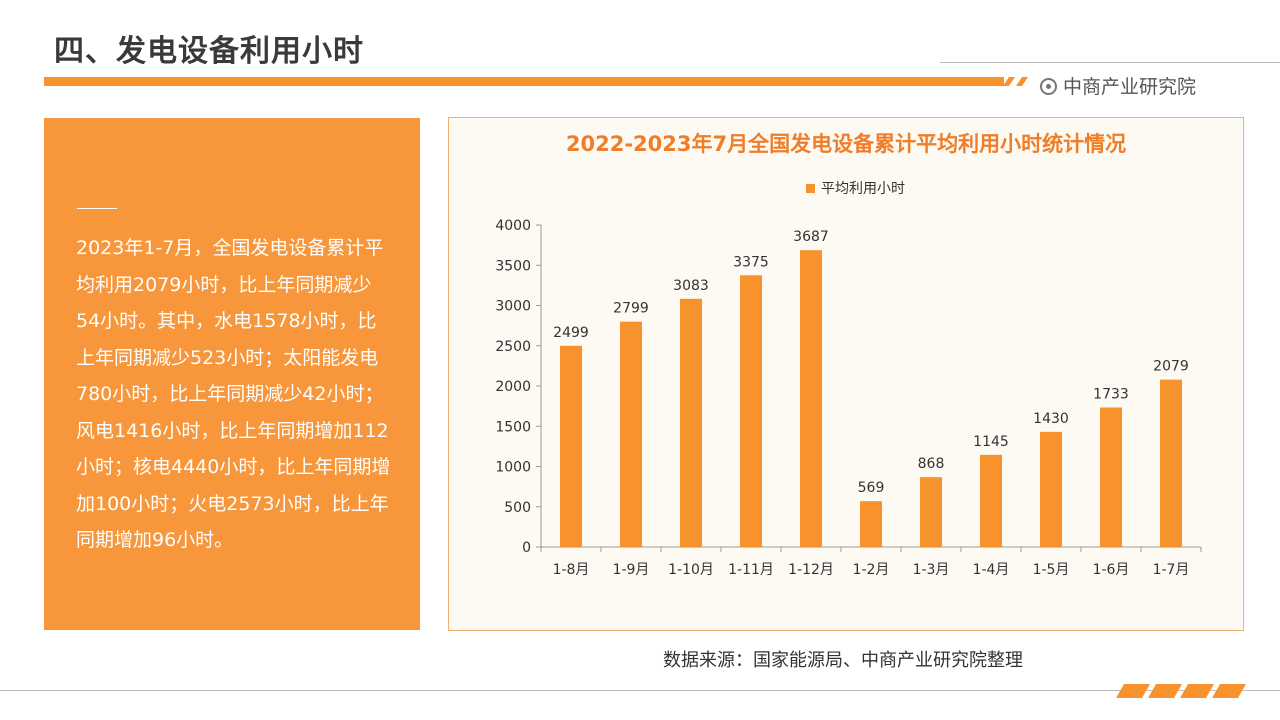 The image size is (1280, 720). Describe the element at coordinates (846, 144) in the screenshot. I see `chart-title: 2022-2023年7月全国发电设备累计平均利用小时统计情况` at that location.